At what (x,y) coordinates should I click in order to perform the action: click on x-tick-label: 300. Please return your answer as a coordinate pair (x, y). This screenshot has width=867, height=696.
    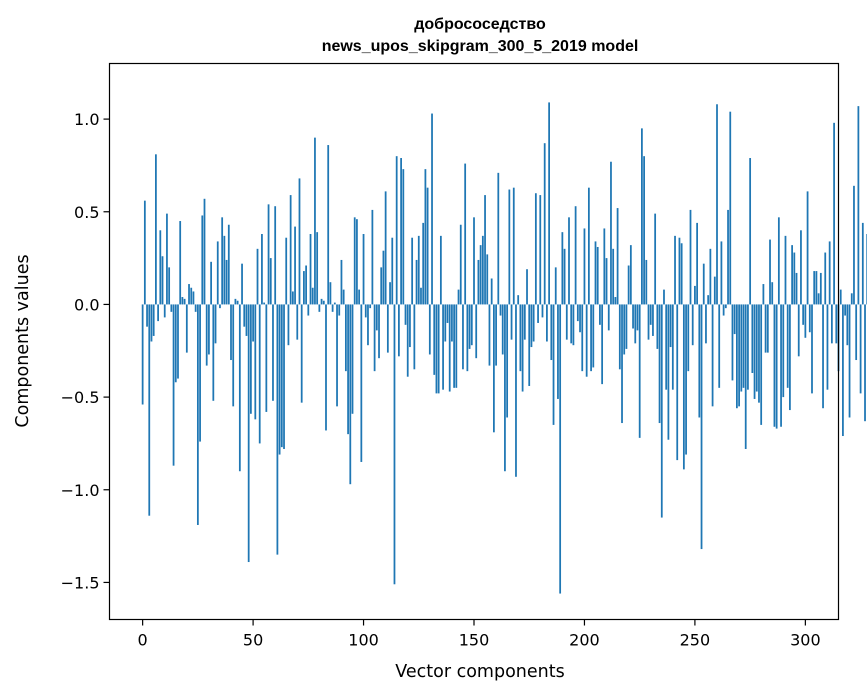
    Looking at the image, I should click on (805, 640).